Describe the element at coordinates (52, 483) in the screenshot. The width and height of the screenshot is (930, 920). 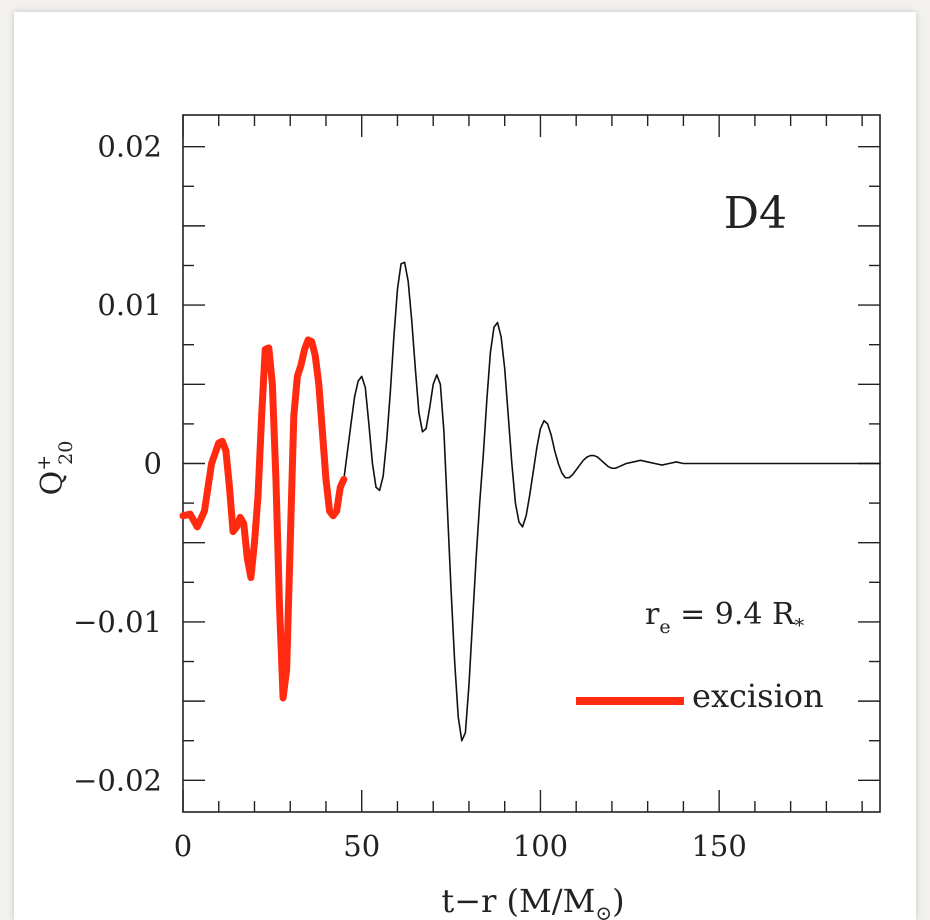
I see `y-axis-label-main: Q` at that location.